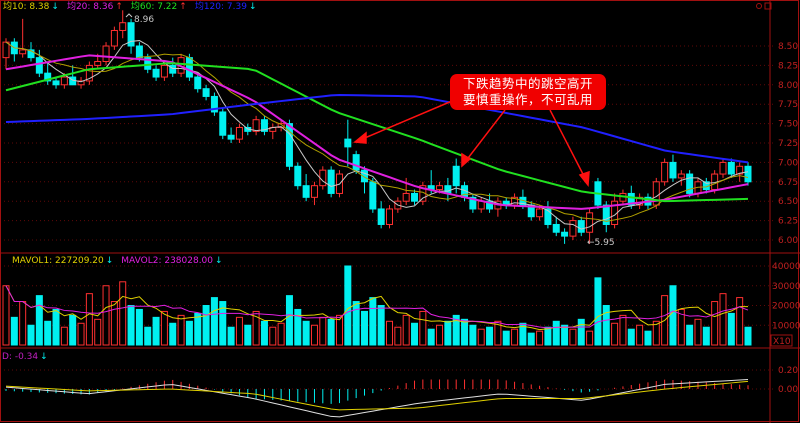  What do you see at coordinates (219, 261) in the screenshot?
I see `legend-mavol2-arrow: ↓` at bounding box center [219, 261].